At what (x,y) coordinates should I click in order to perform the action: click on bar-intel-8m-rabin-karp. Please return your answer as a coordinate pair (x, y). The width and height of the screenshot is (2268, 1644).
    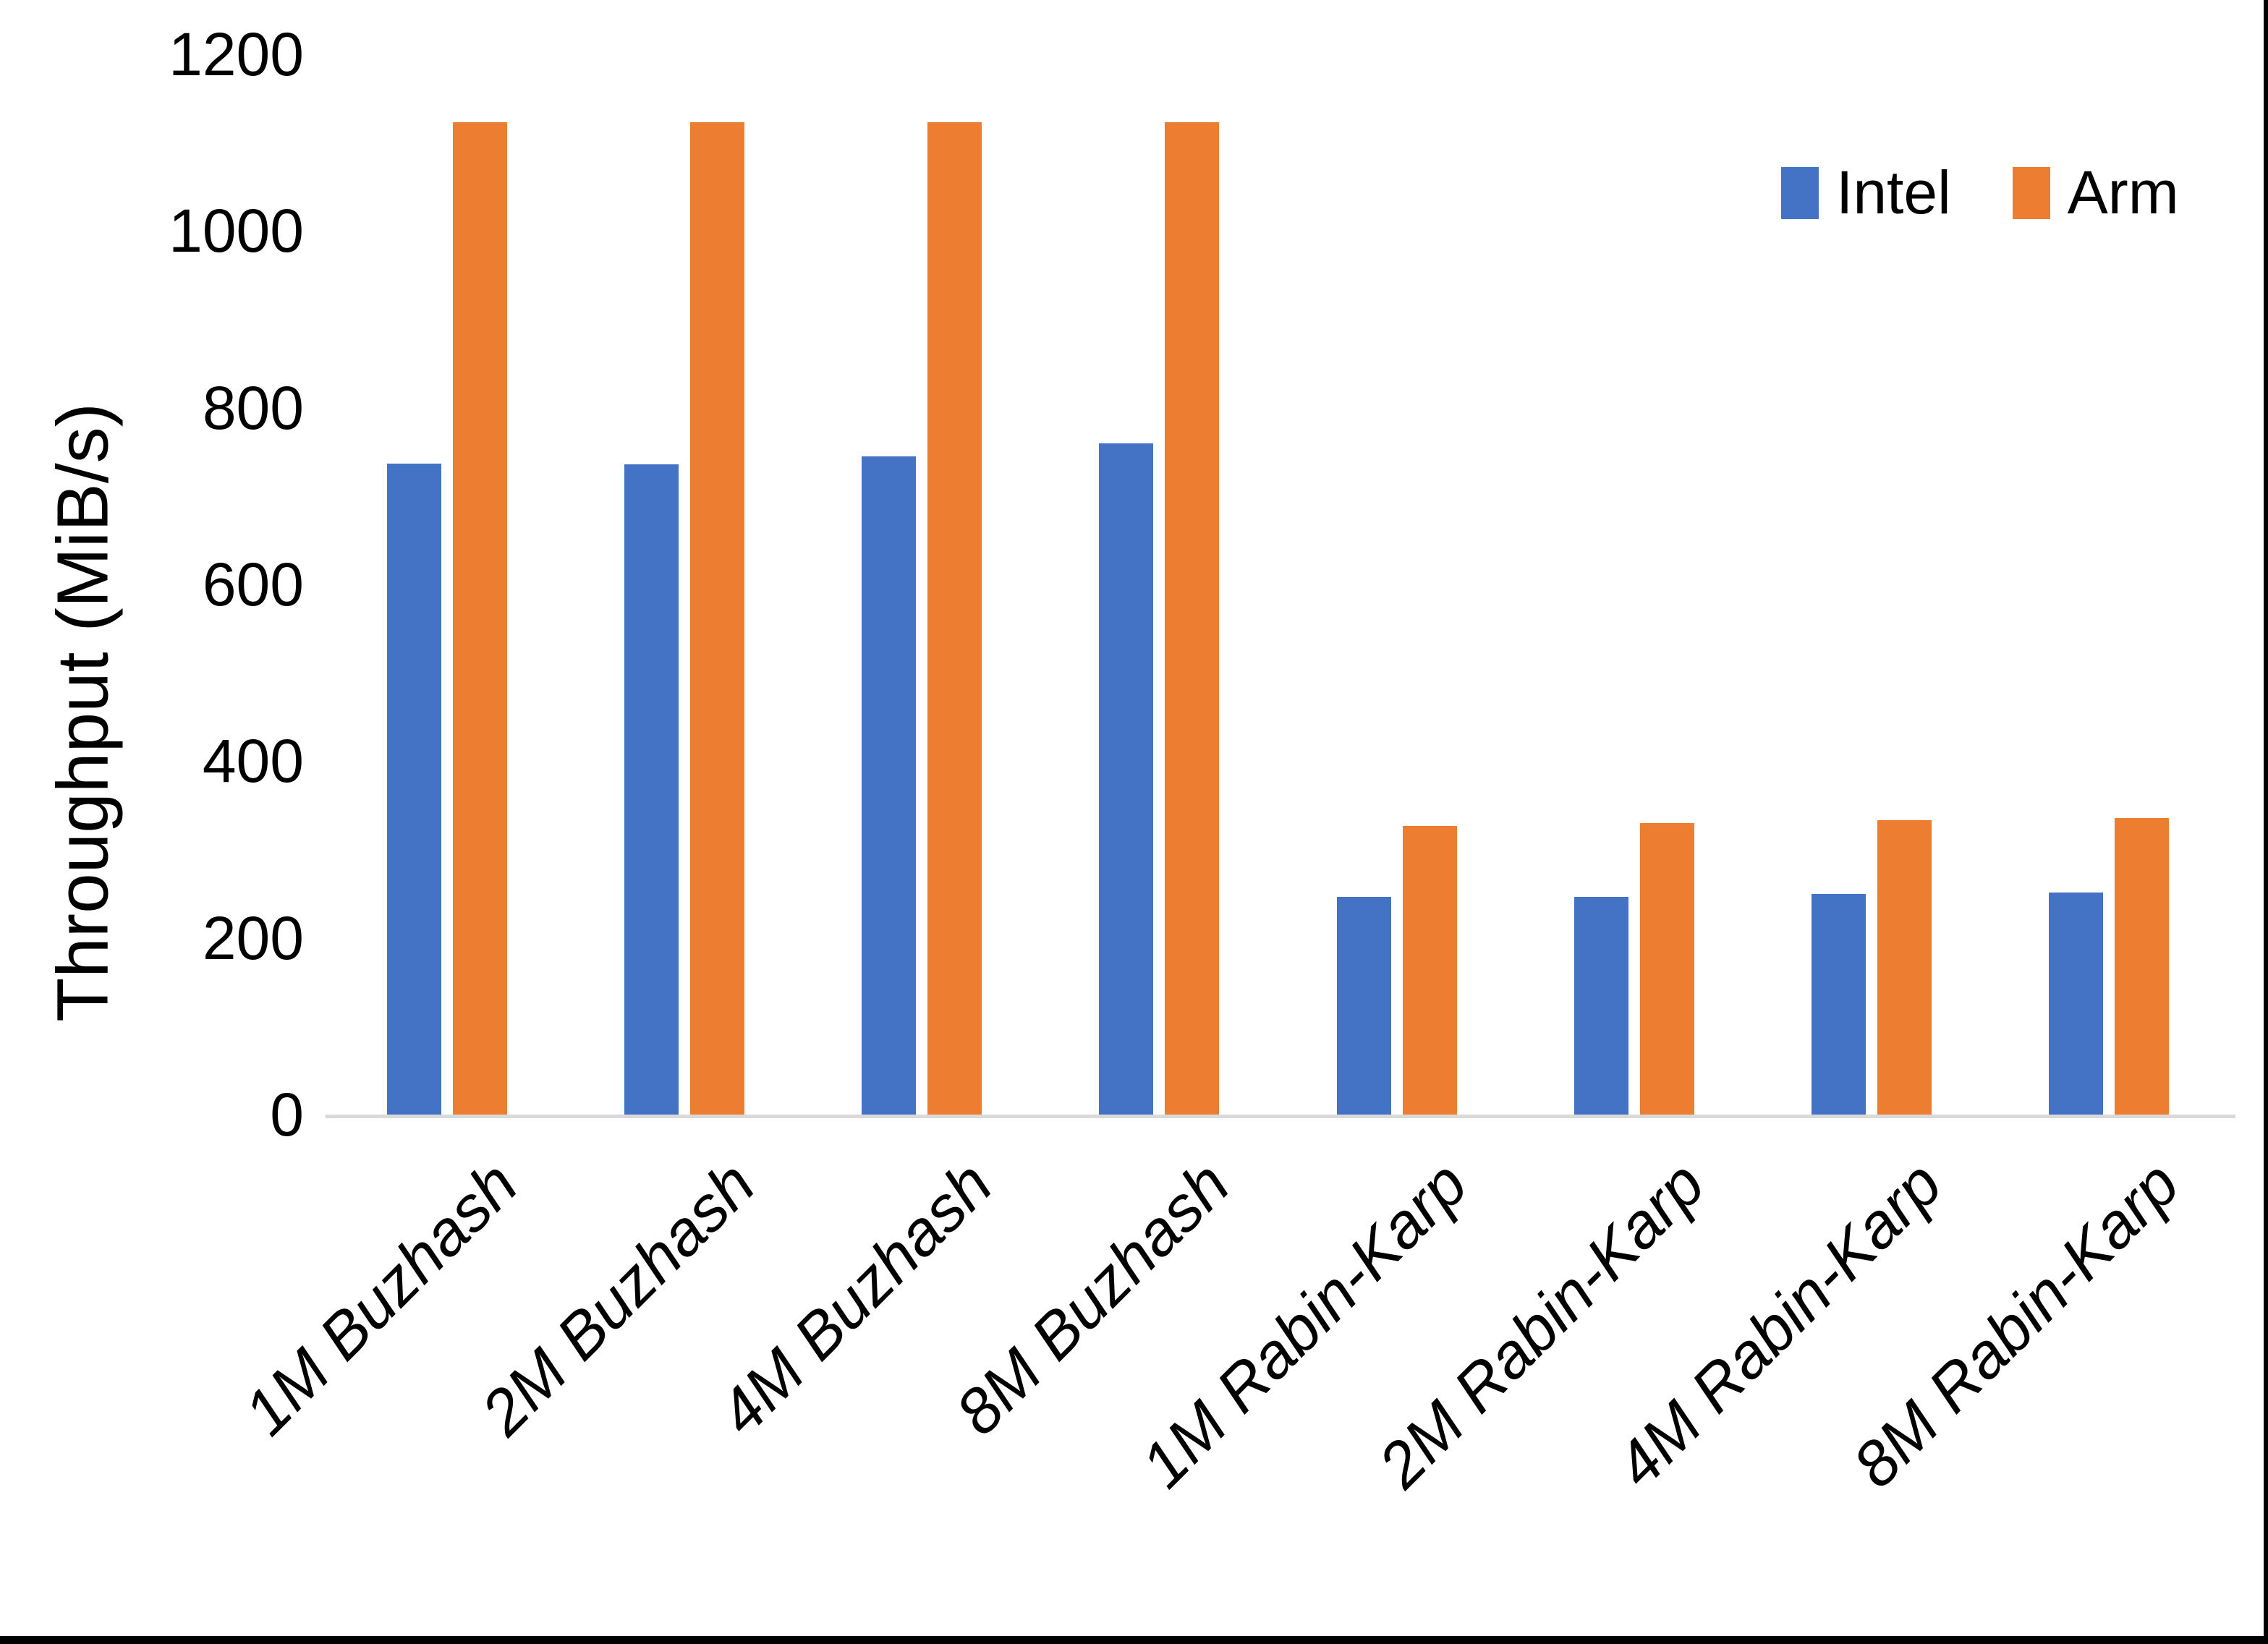
    Looking at the image, I should click on (2075, 1004).